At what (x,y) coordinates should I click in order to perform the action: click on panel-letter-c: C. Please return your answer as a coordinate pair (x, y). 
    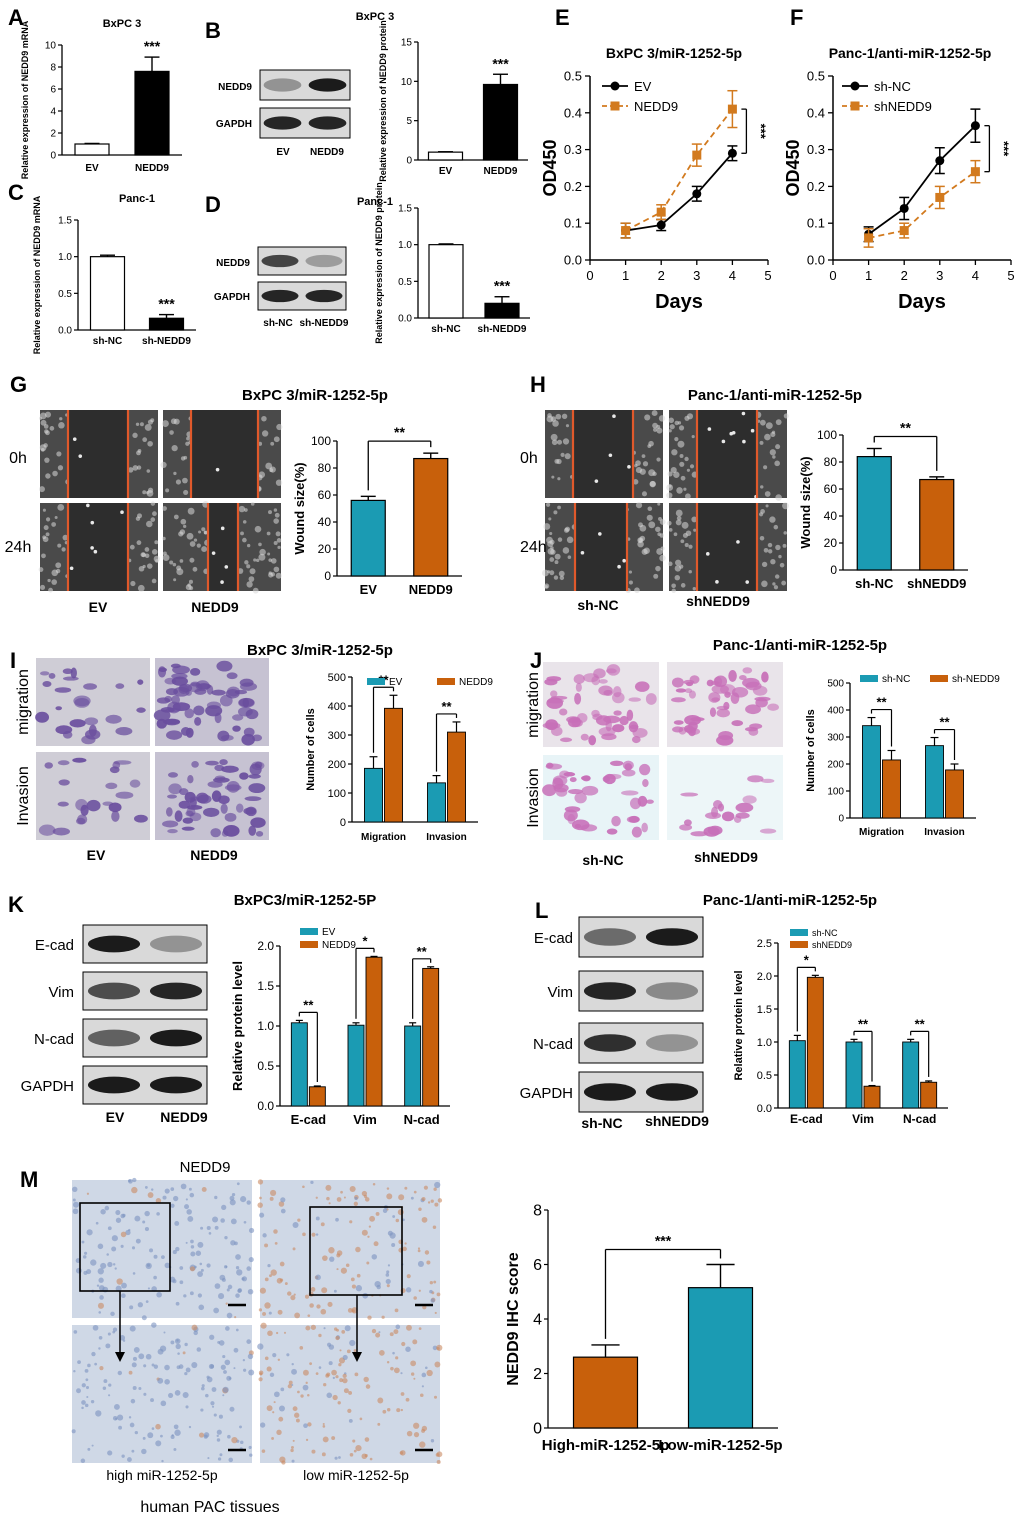
    Looking at the image, I should click on (16, 192).